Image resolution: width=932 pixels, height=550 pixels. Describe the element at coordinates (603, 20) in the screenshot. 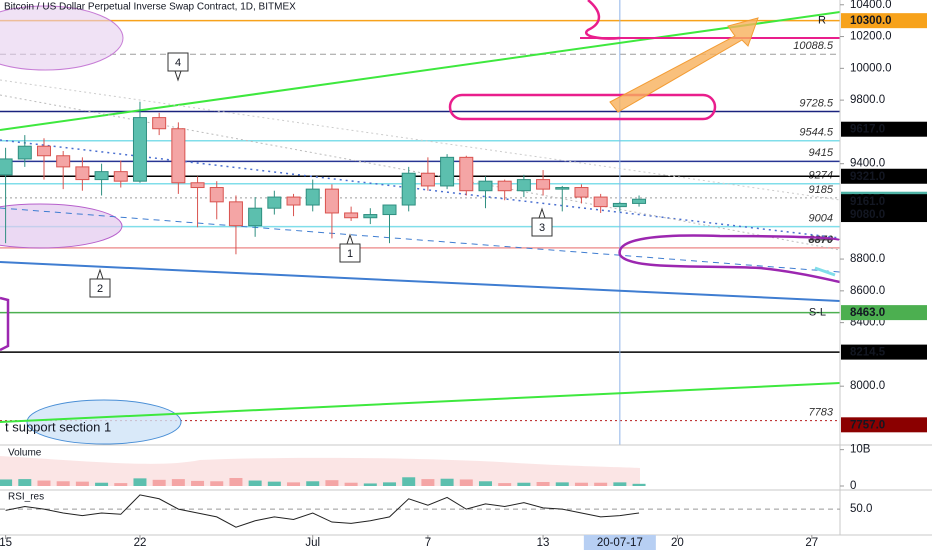

I see `pink-curve` at that location.